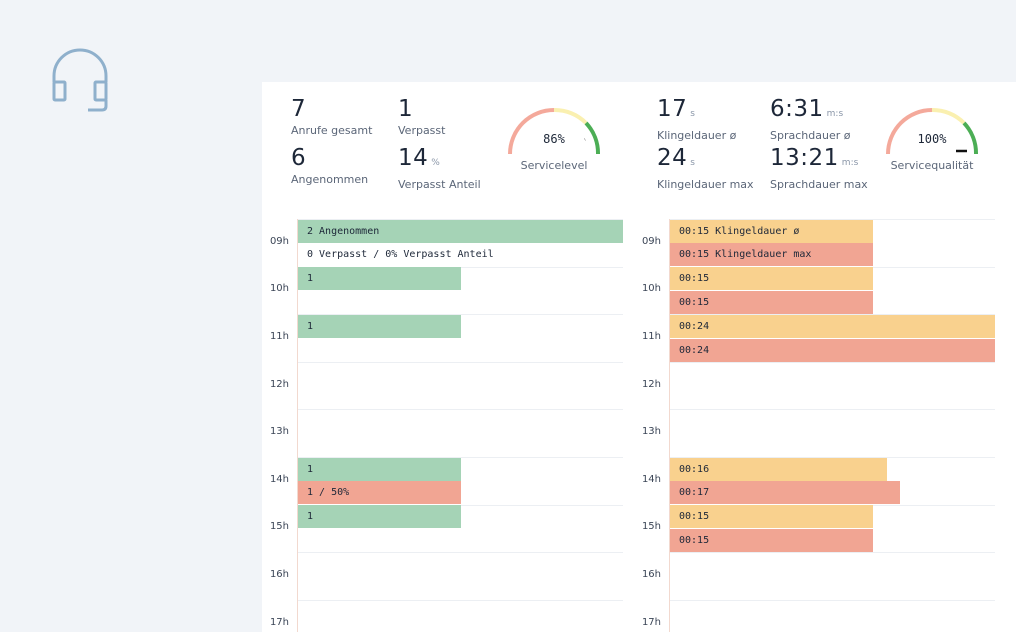  Describe the element at coordinates (297, 425) in the screenshot. I see `calls-axis-line` at that location.